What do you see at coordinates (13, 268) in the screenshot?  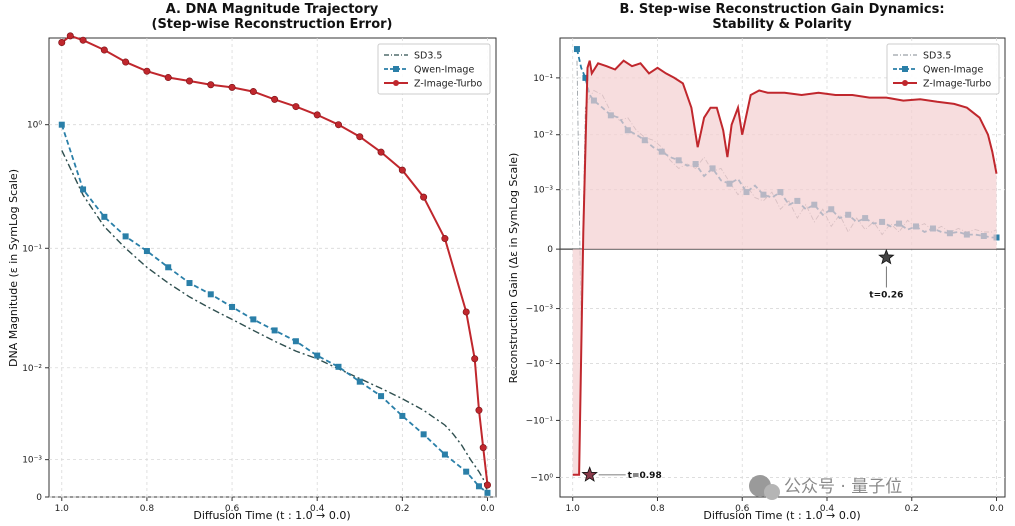 I see `chart-a-ylabel: DNA Magnitude (ε in SymLog Scale)` at bounding box center [13, 268].